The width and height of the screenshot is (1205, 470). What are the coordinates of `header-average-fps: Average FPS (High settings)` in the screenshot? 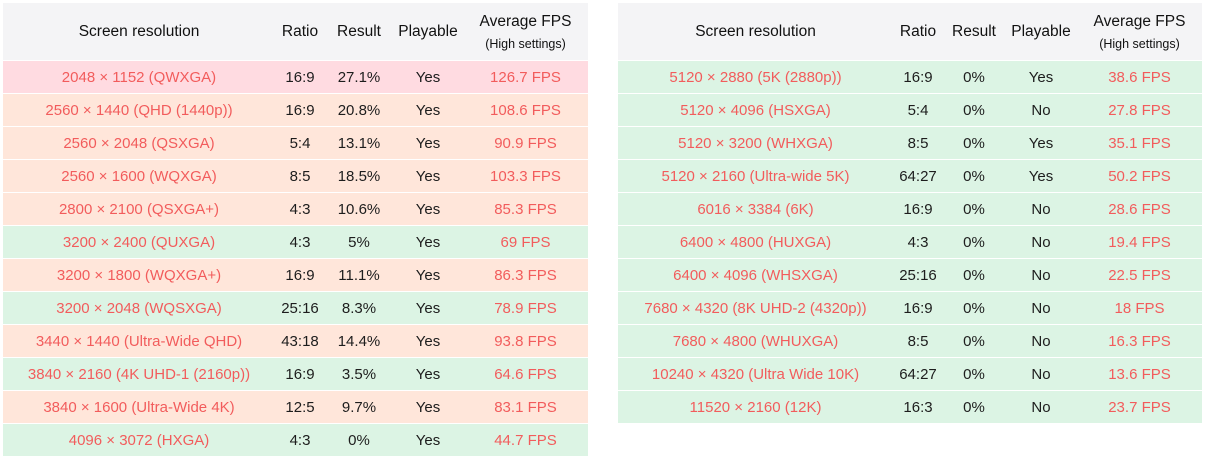 It's located at (1139, 32).